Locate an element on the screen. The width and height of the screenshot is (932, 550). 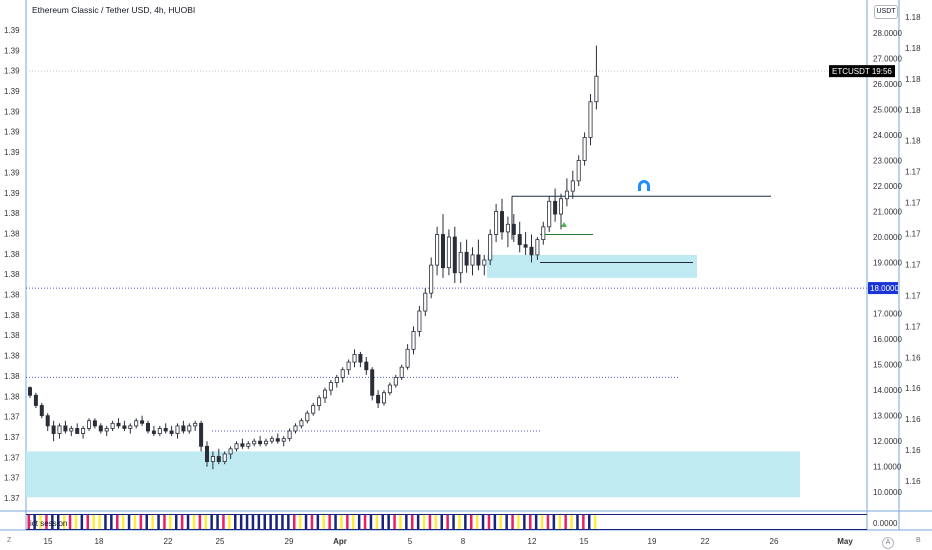
right-axis-tick: 25.0000 is located at coordinates (887, 109).